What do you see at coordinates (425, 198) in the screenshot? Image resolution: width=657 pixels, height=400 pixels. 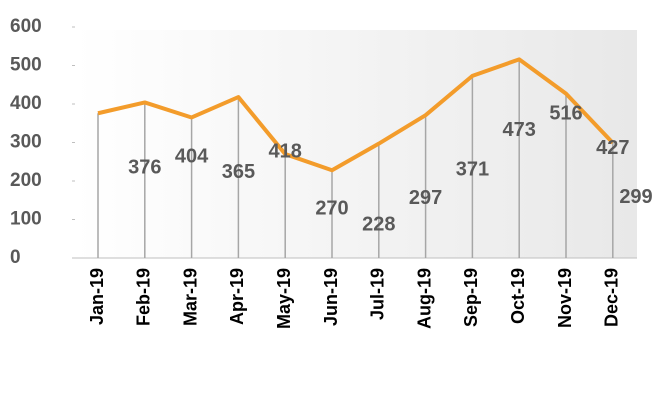 I see `data-label: 297` at bounding box center [425, 198].